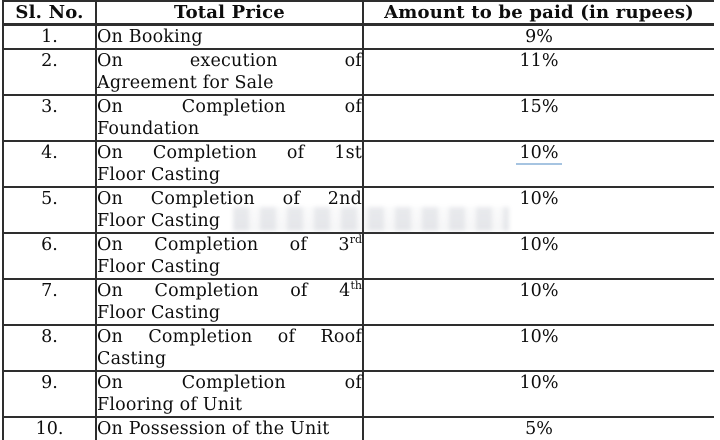 This screenshot has width=720, height=440. Describe the element at coordinates (229, 198) in the screenshot. I see `milestone-line: On Completion of 2nd` at that location.